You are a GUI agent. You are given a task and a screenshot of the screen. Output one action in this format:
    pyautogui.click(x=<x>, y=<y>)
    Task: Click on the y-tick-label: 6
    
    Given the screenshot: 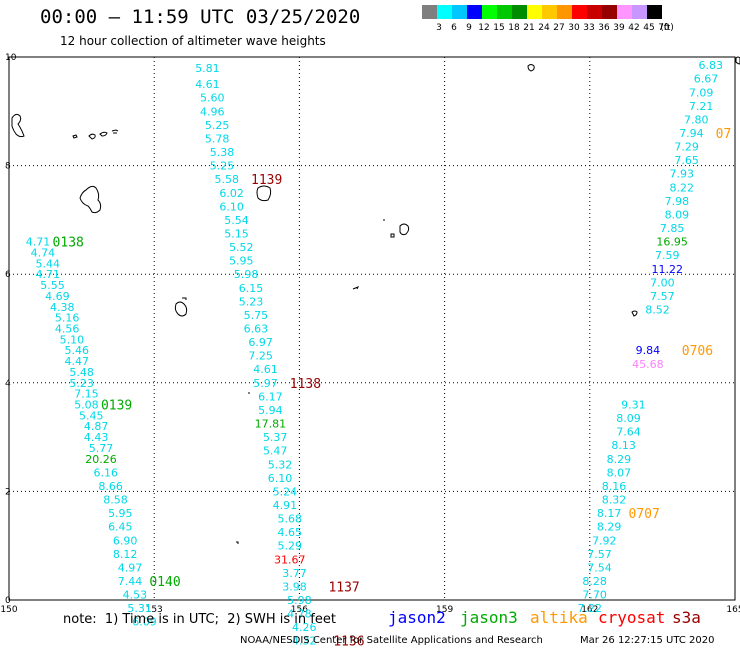 What is the action you would take?
    pyautogui.click(x=8, y=275)
    